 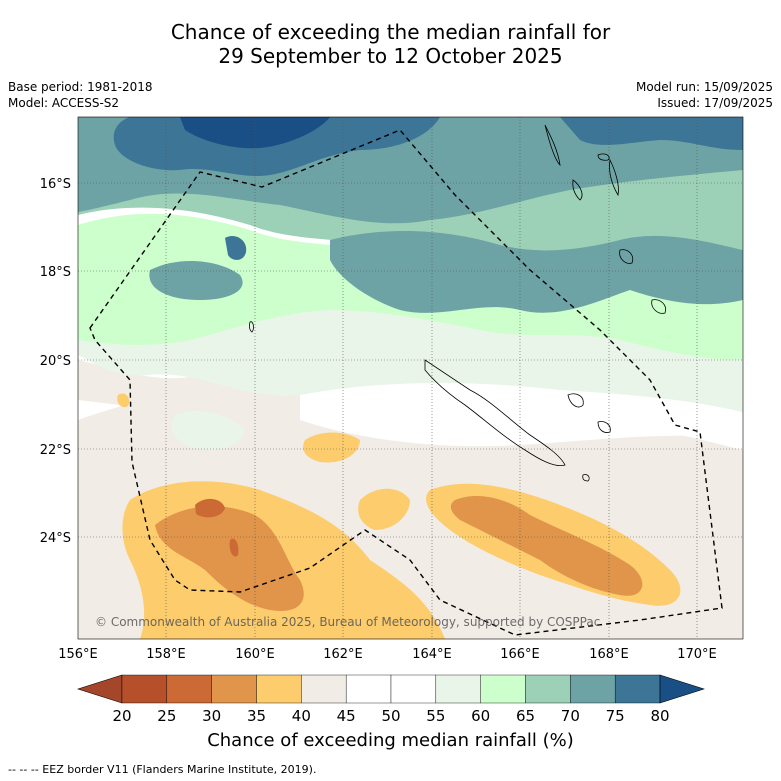 I want to click on colorbar-label: Chance of exceeding median rainfall (%), so click(x=390, y=740).